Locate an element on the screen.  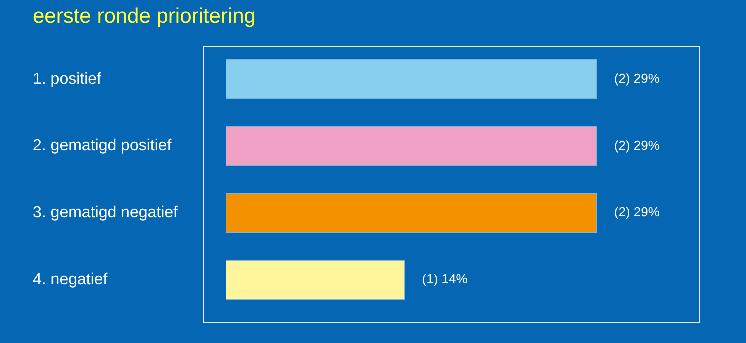
chart-title: eerste ronde prioritering is located at coordinates (144, 17).